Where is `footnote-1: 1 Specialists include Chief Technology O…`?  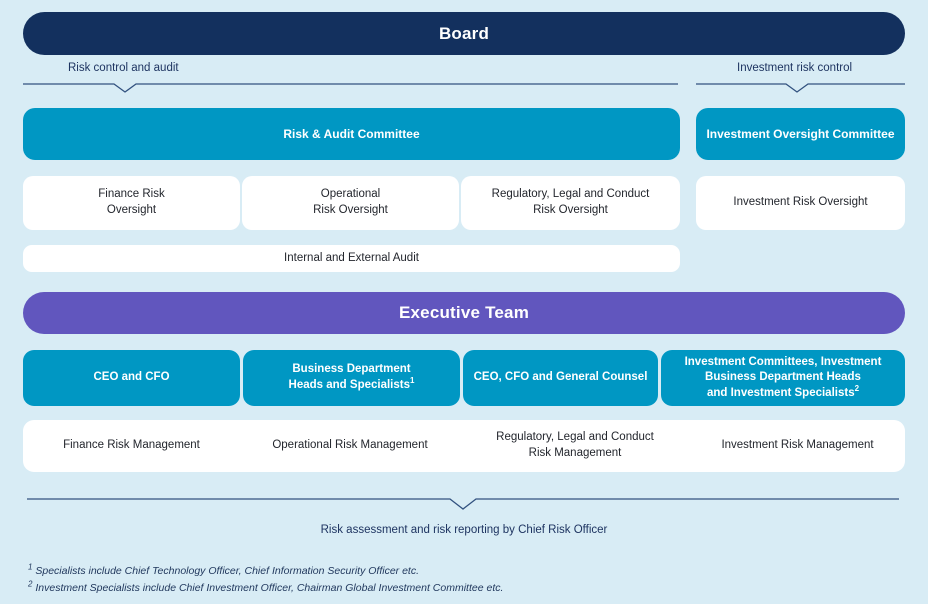
footnote-1: 1 Specialists include Chief Technology O… is located at coordinates (223, 569).